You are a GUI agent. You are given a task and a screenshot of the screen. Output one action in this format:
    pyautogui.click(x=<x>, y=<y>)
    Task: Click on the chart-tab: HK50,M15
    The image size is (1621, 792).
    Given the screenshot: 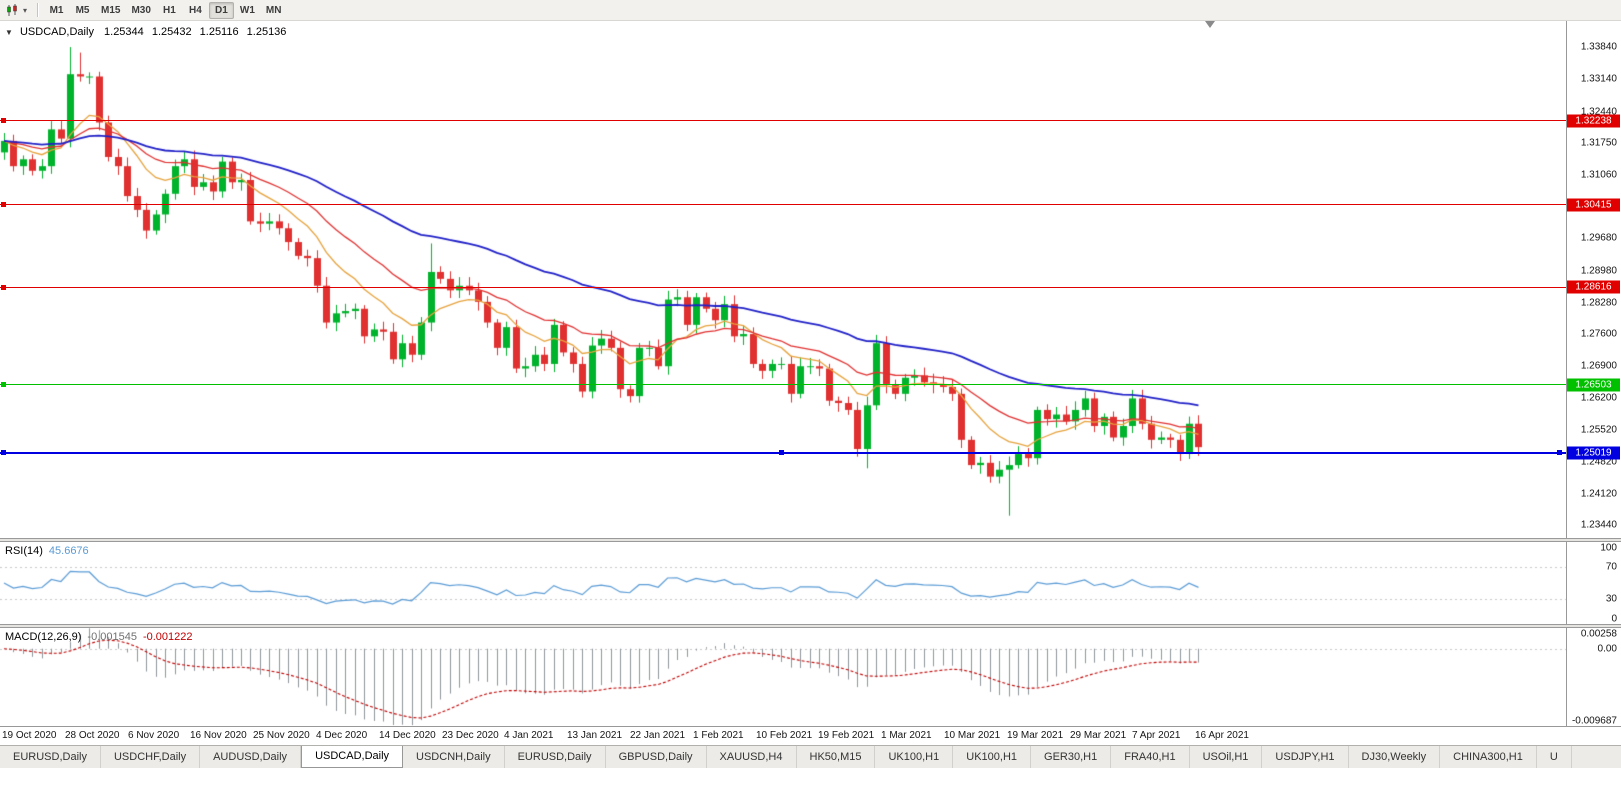 What is the action you would take?
    pyautogui.click(x=836, y=757)
    